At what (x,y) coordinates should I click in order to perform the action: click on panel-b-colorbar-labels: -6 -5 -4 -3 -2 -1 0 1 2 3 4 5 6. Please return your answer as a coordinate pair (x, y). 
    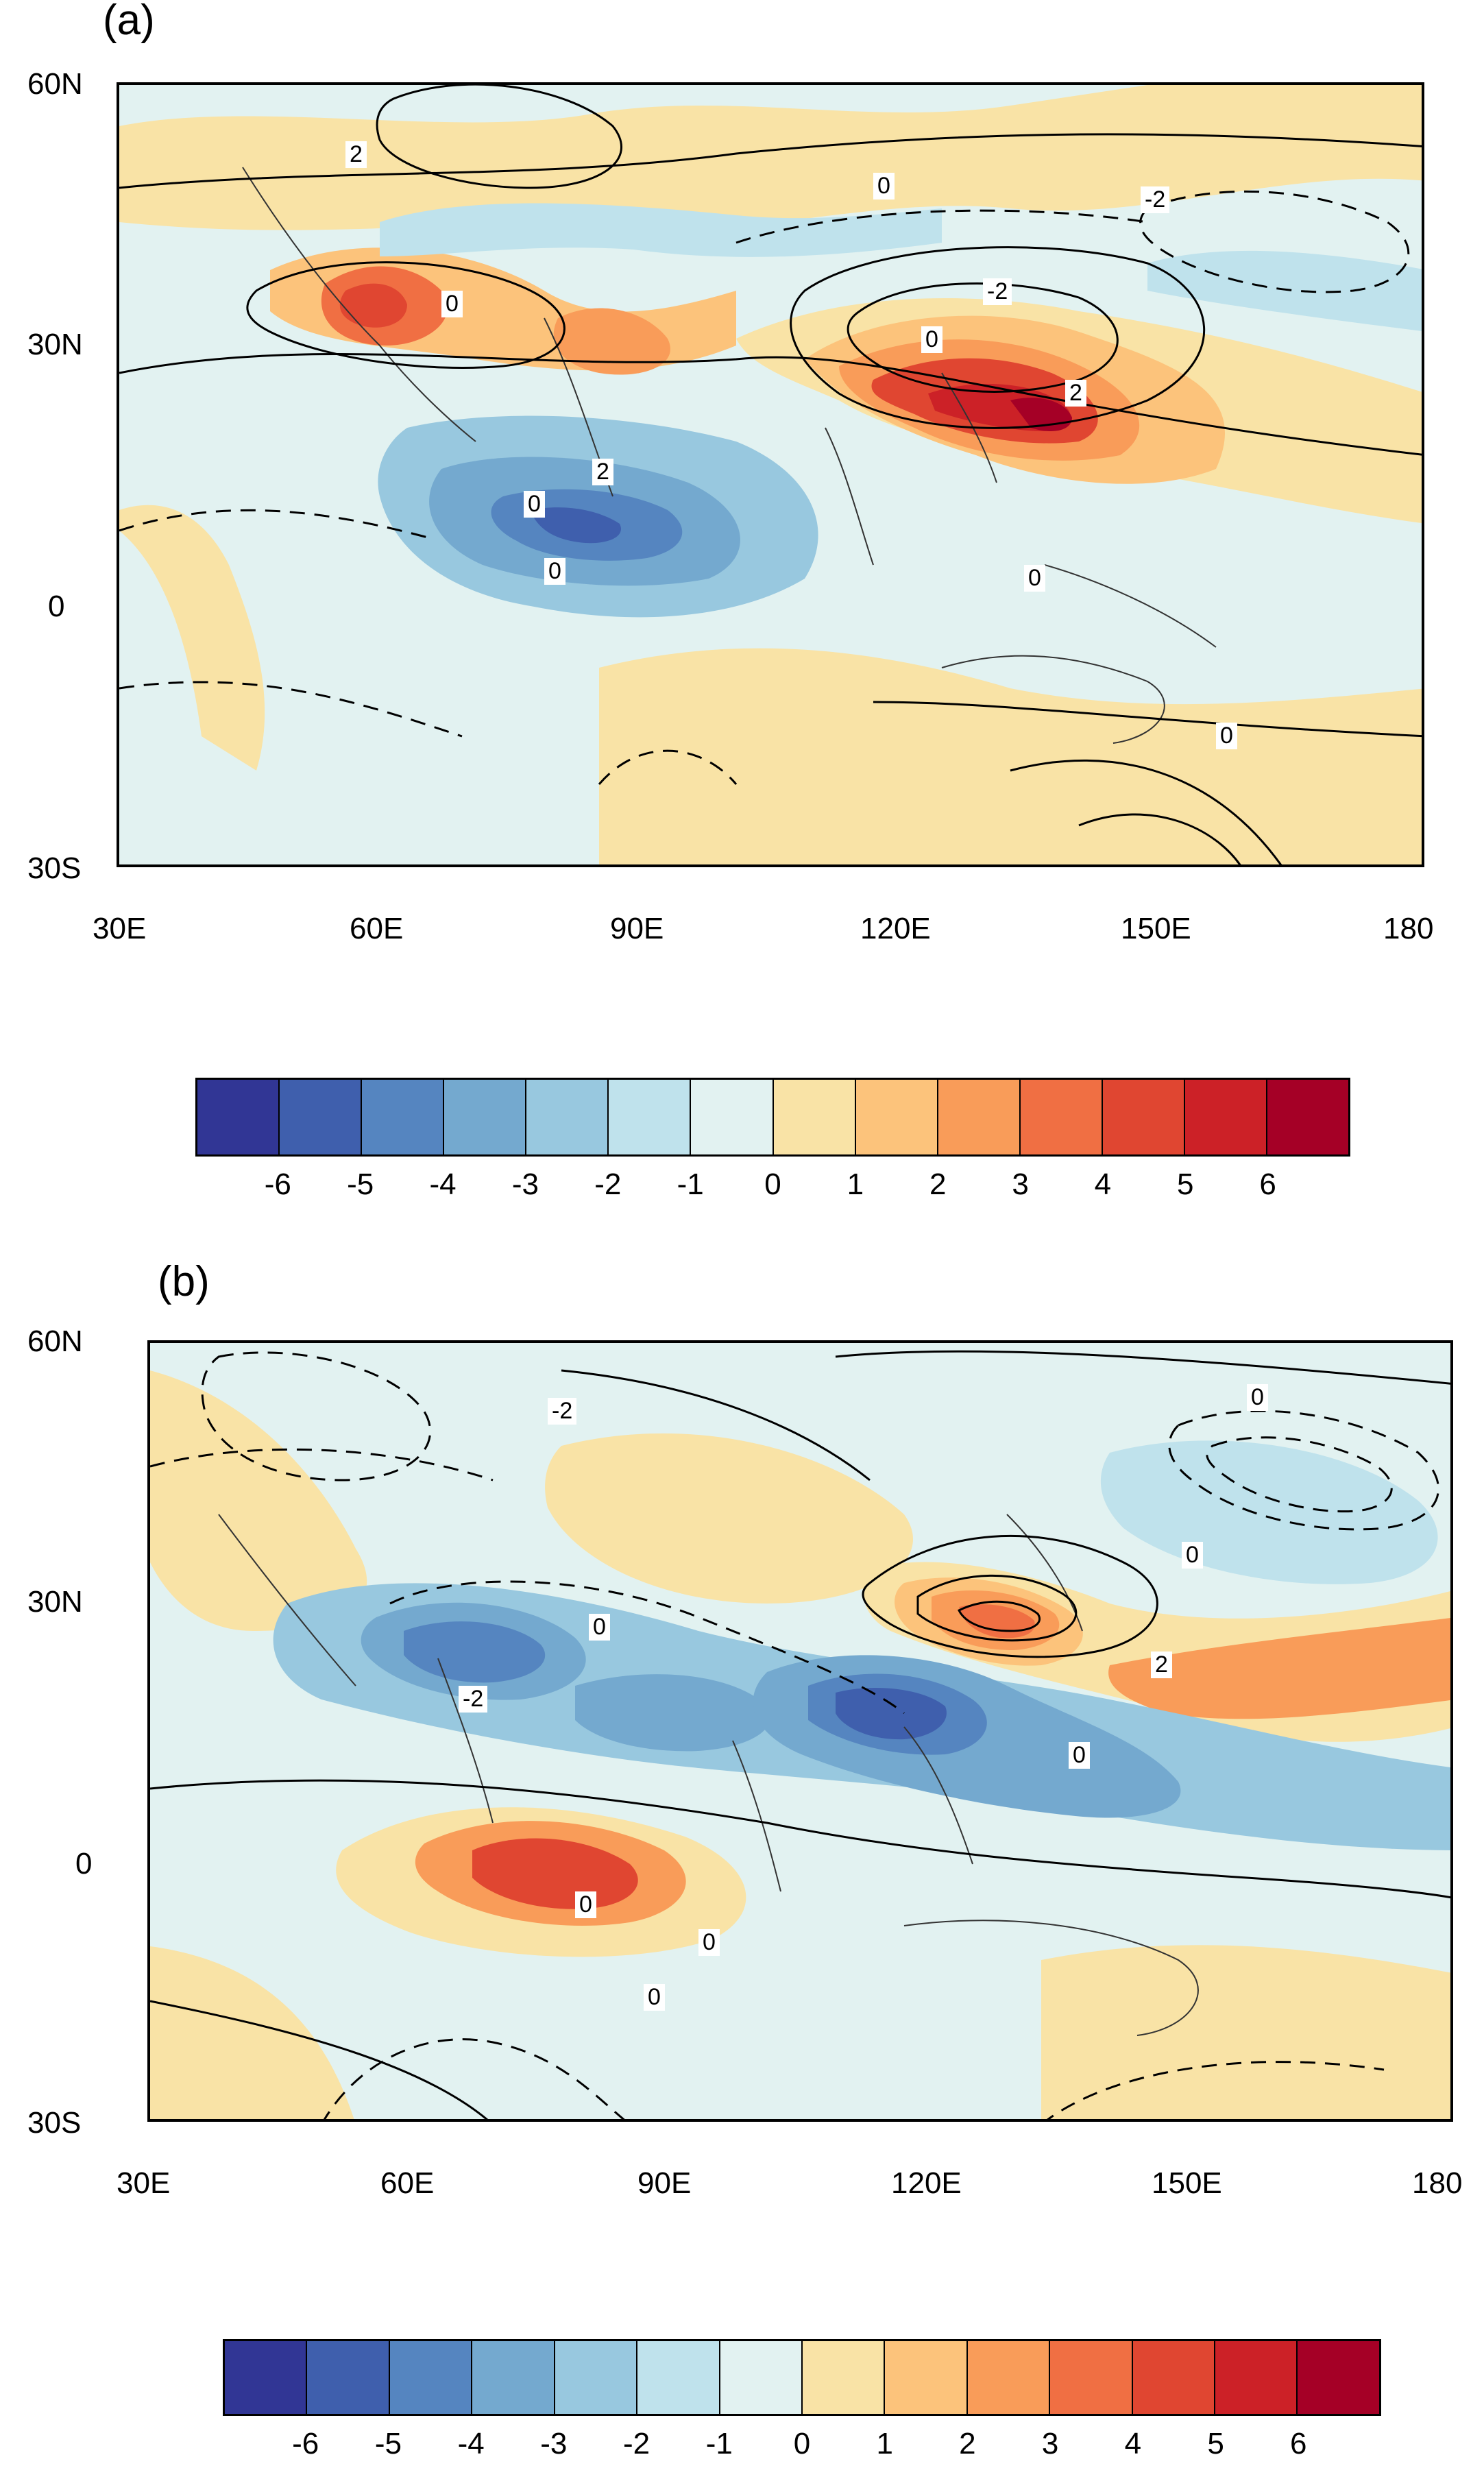
    Looking at the image, I should click on (802, 2447).